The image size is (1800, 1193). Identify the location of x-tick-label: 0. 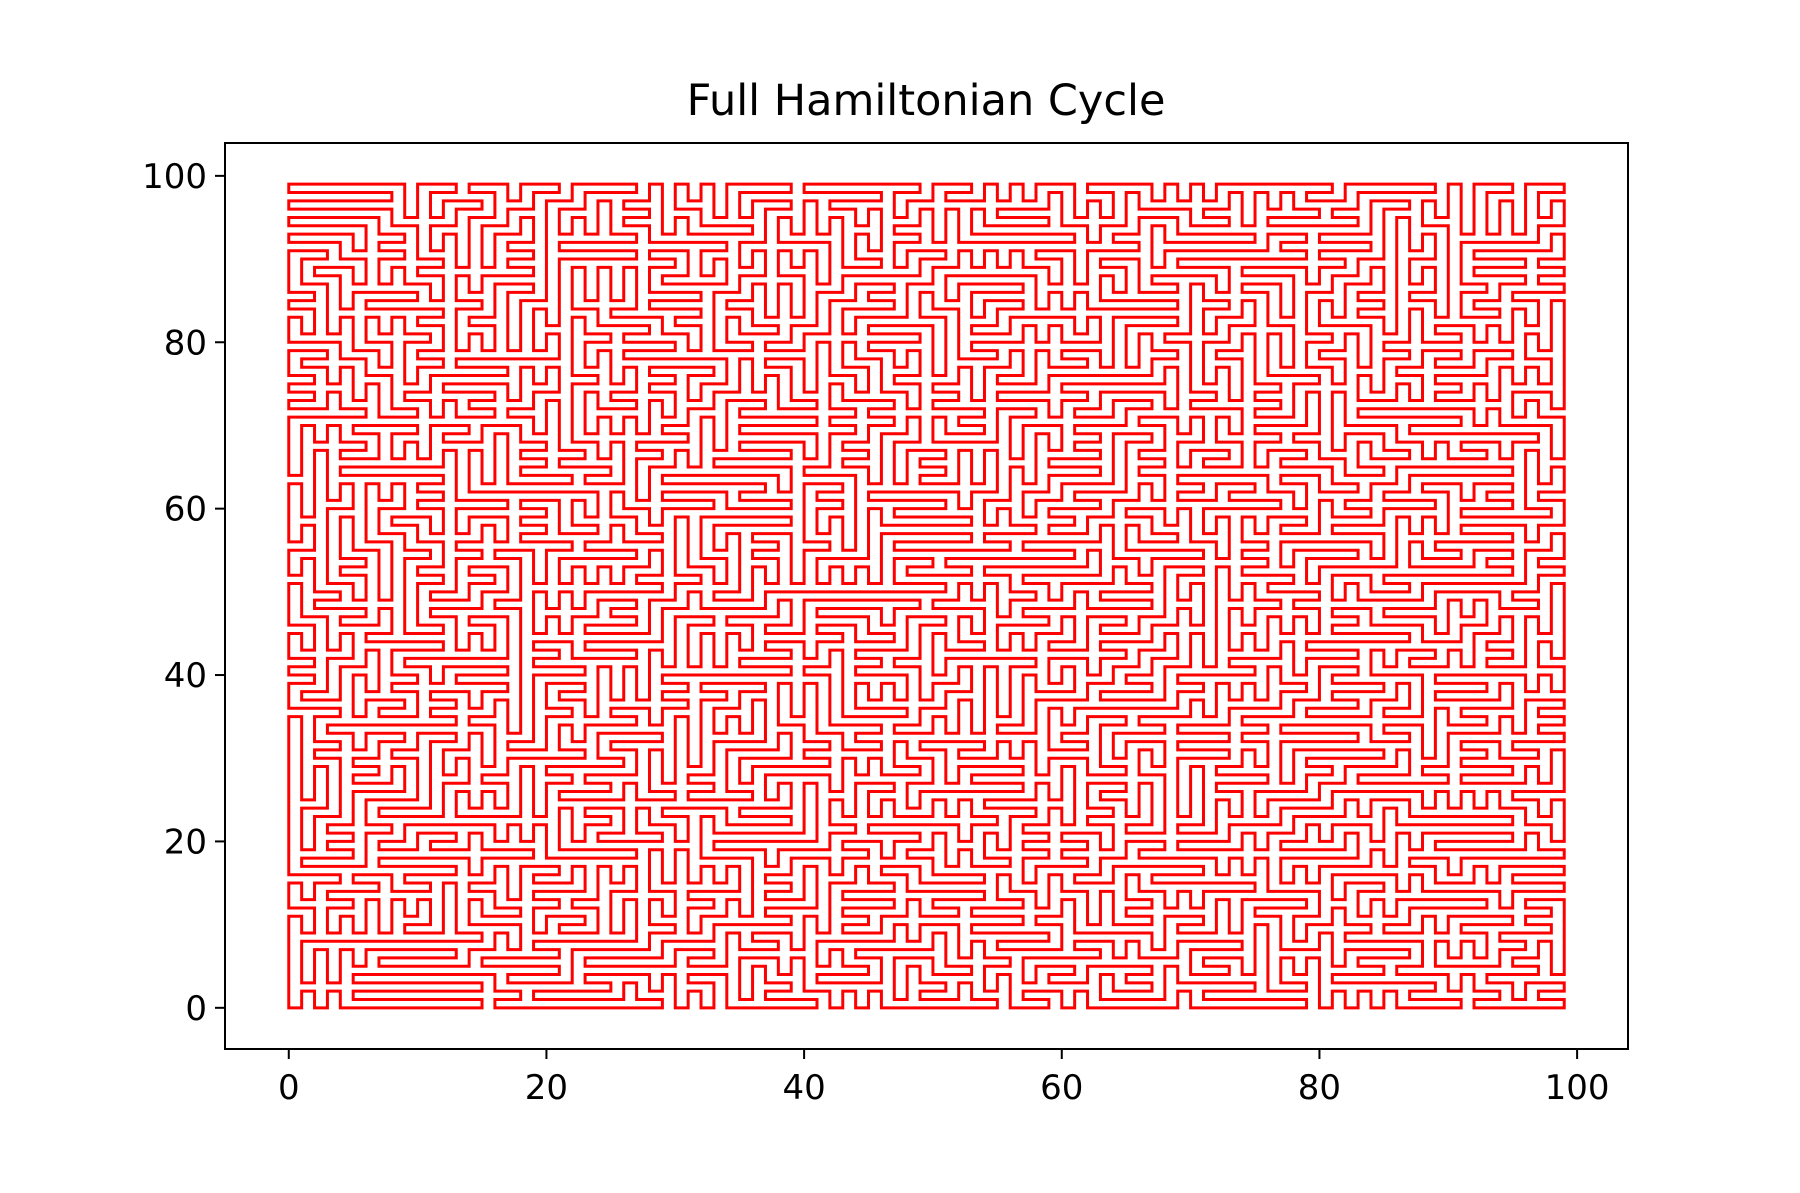
(289, 1088).